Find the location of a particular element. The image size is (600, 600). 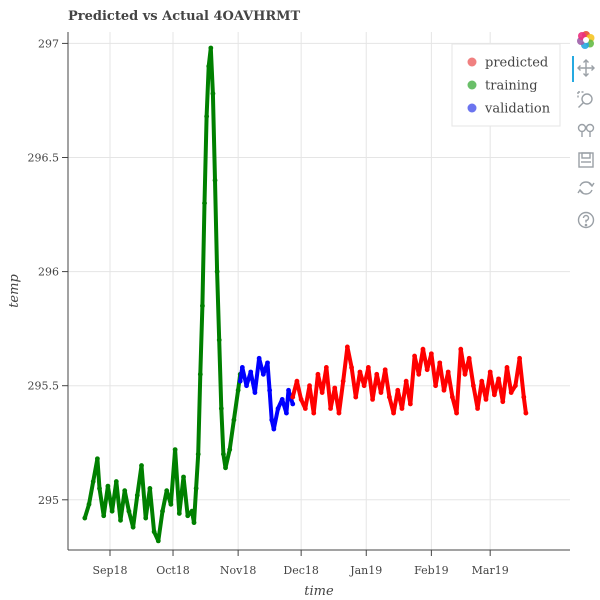

y-tick-label: 295 is located at coordinates (48, 500).